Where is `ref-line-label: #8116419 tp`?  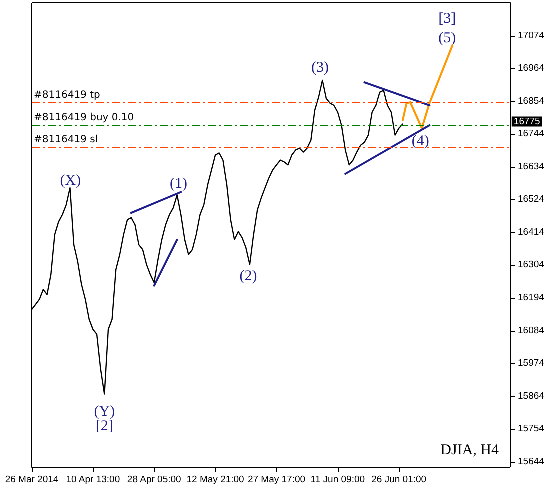
ref-line-label: #8116419 tp is located at coordinates (67, 96).